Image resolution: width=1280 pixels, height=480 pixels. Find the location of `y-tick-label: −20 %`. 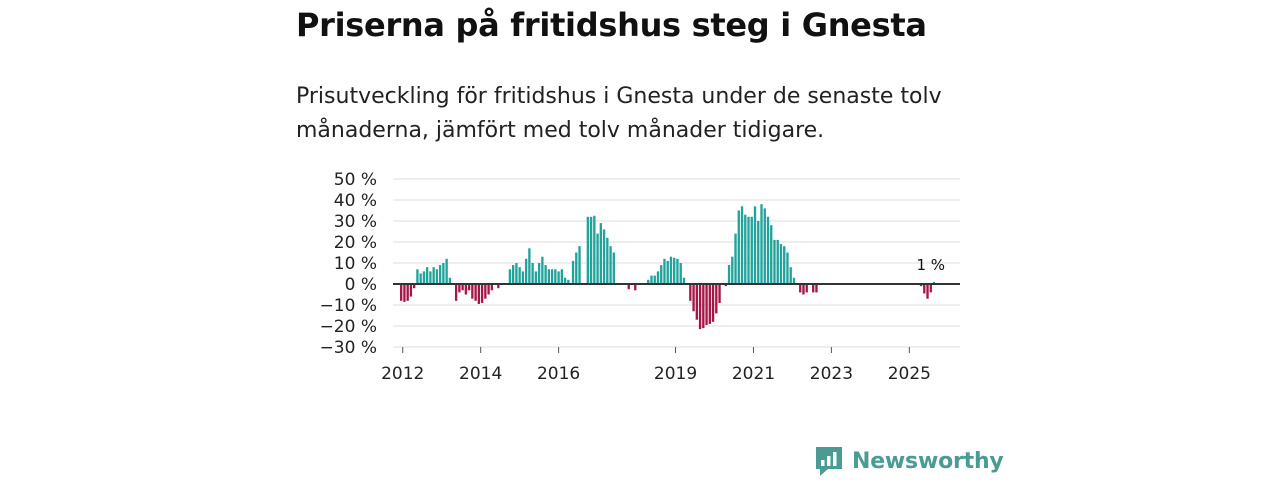

y-tick-label: −20 % is located at coordinates (348, 327).